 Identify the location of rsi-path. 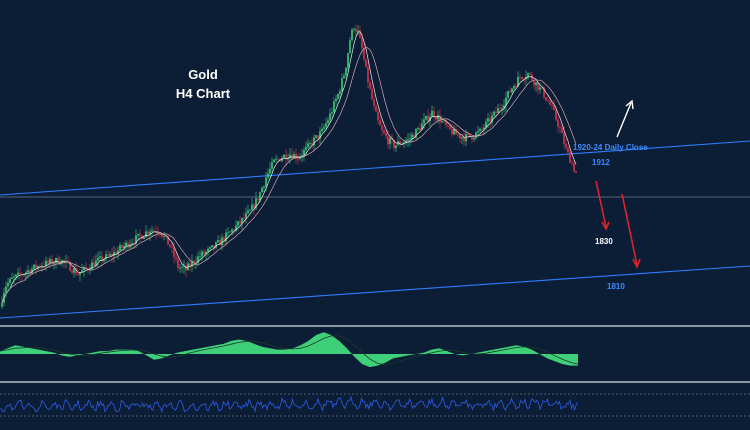
(289, 404).